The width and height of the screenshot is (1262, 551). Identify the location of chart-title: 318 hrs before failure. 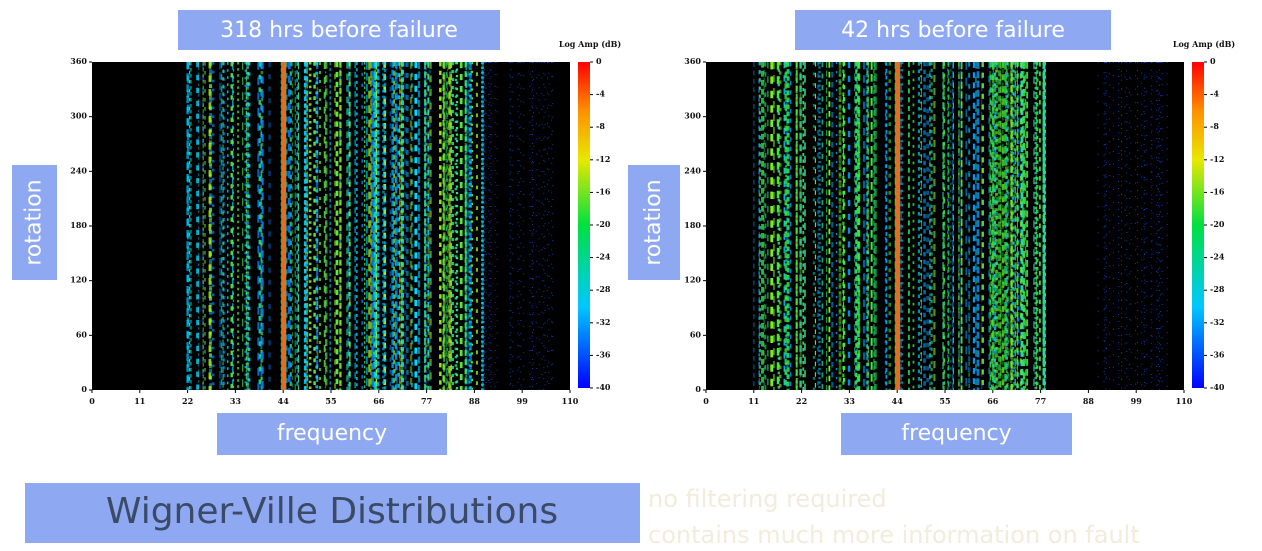
(339, 30).